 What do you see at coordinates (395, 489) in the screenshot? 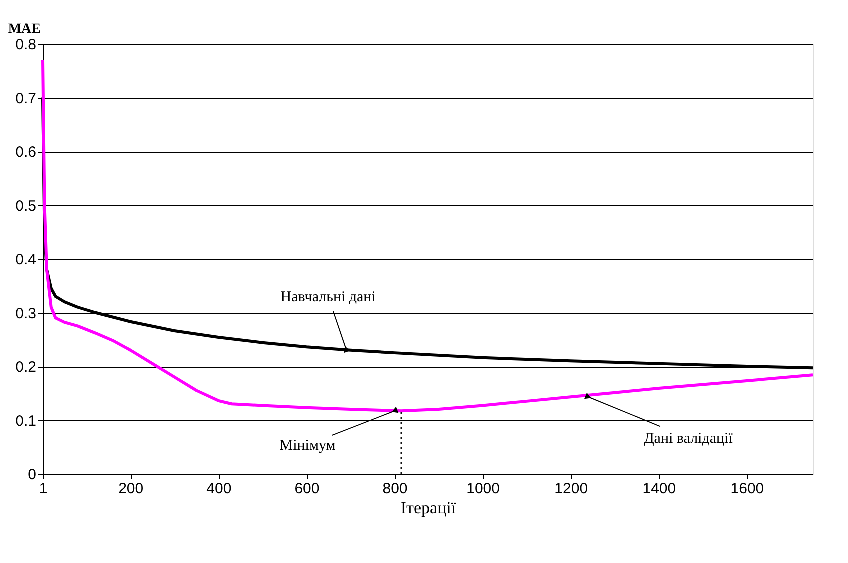
I see `x-tick-label: 800` at bounding box center [395, 489].